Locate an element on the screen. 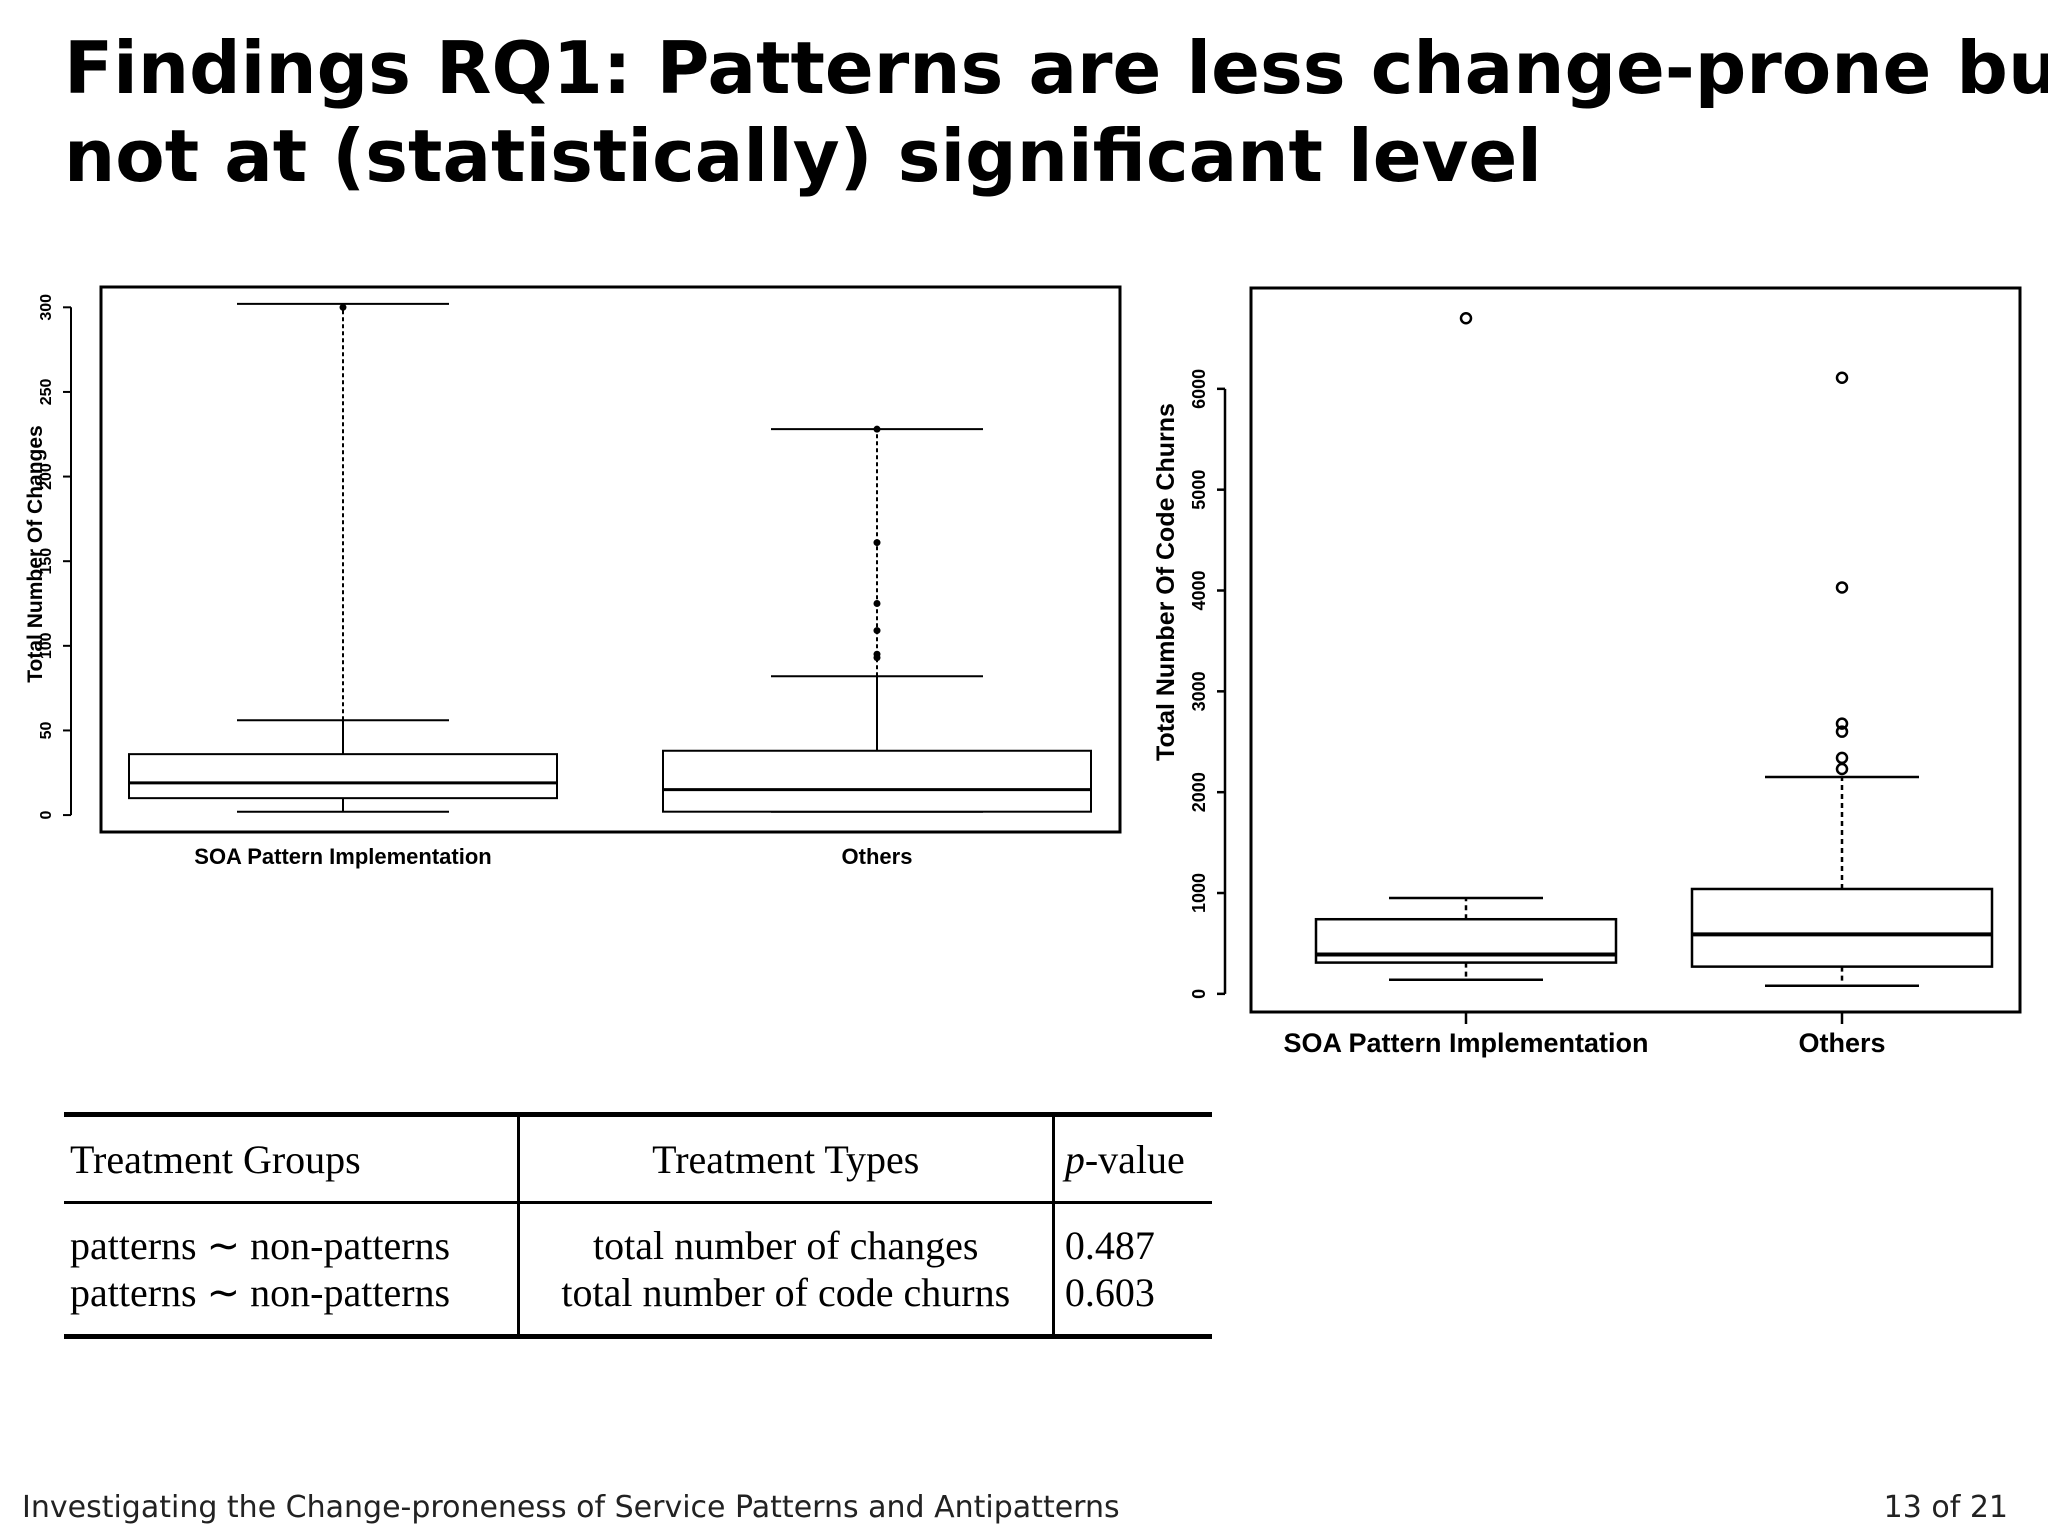  y-tick-label: 5000 is located at coordinates (1199, 490).